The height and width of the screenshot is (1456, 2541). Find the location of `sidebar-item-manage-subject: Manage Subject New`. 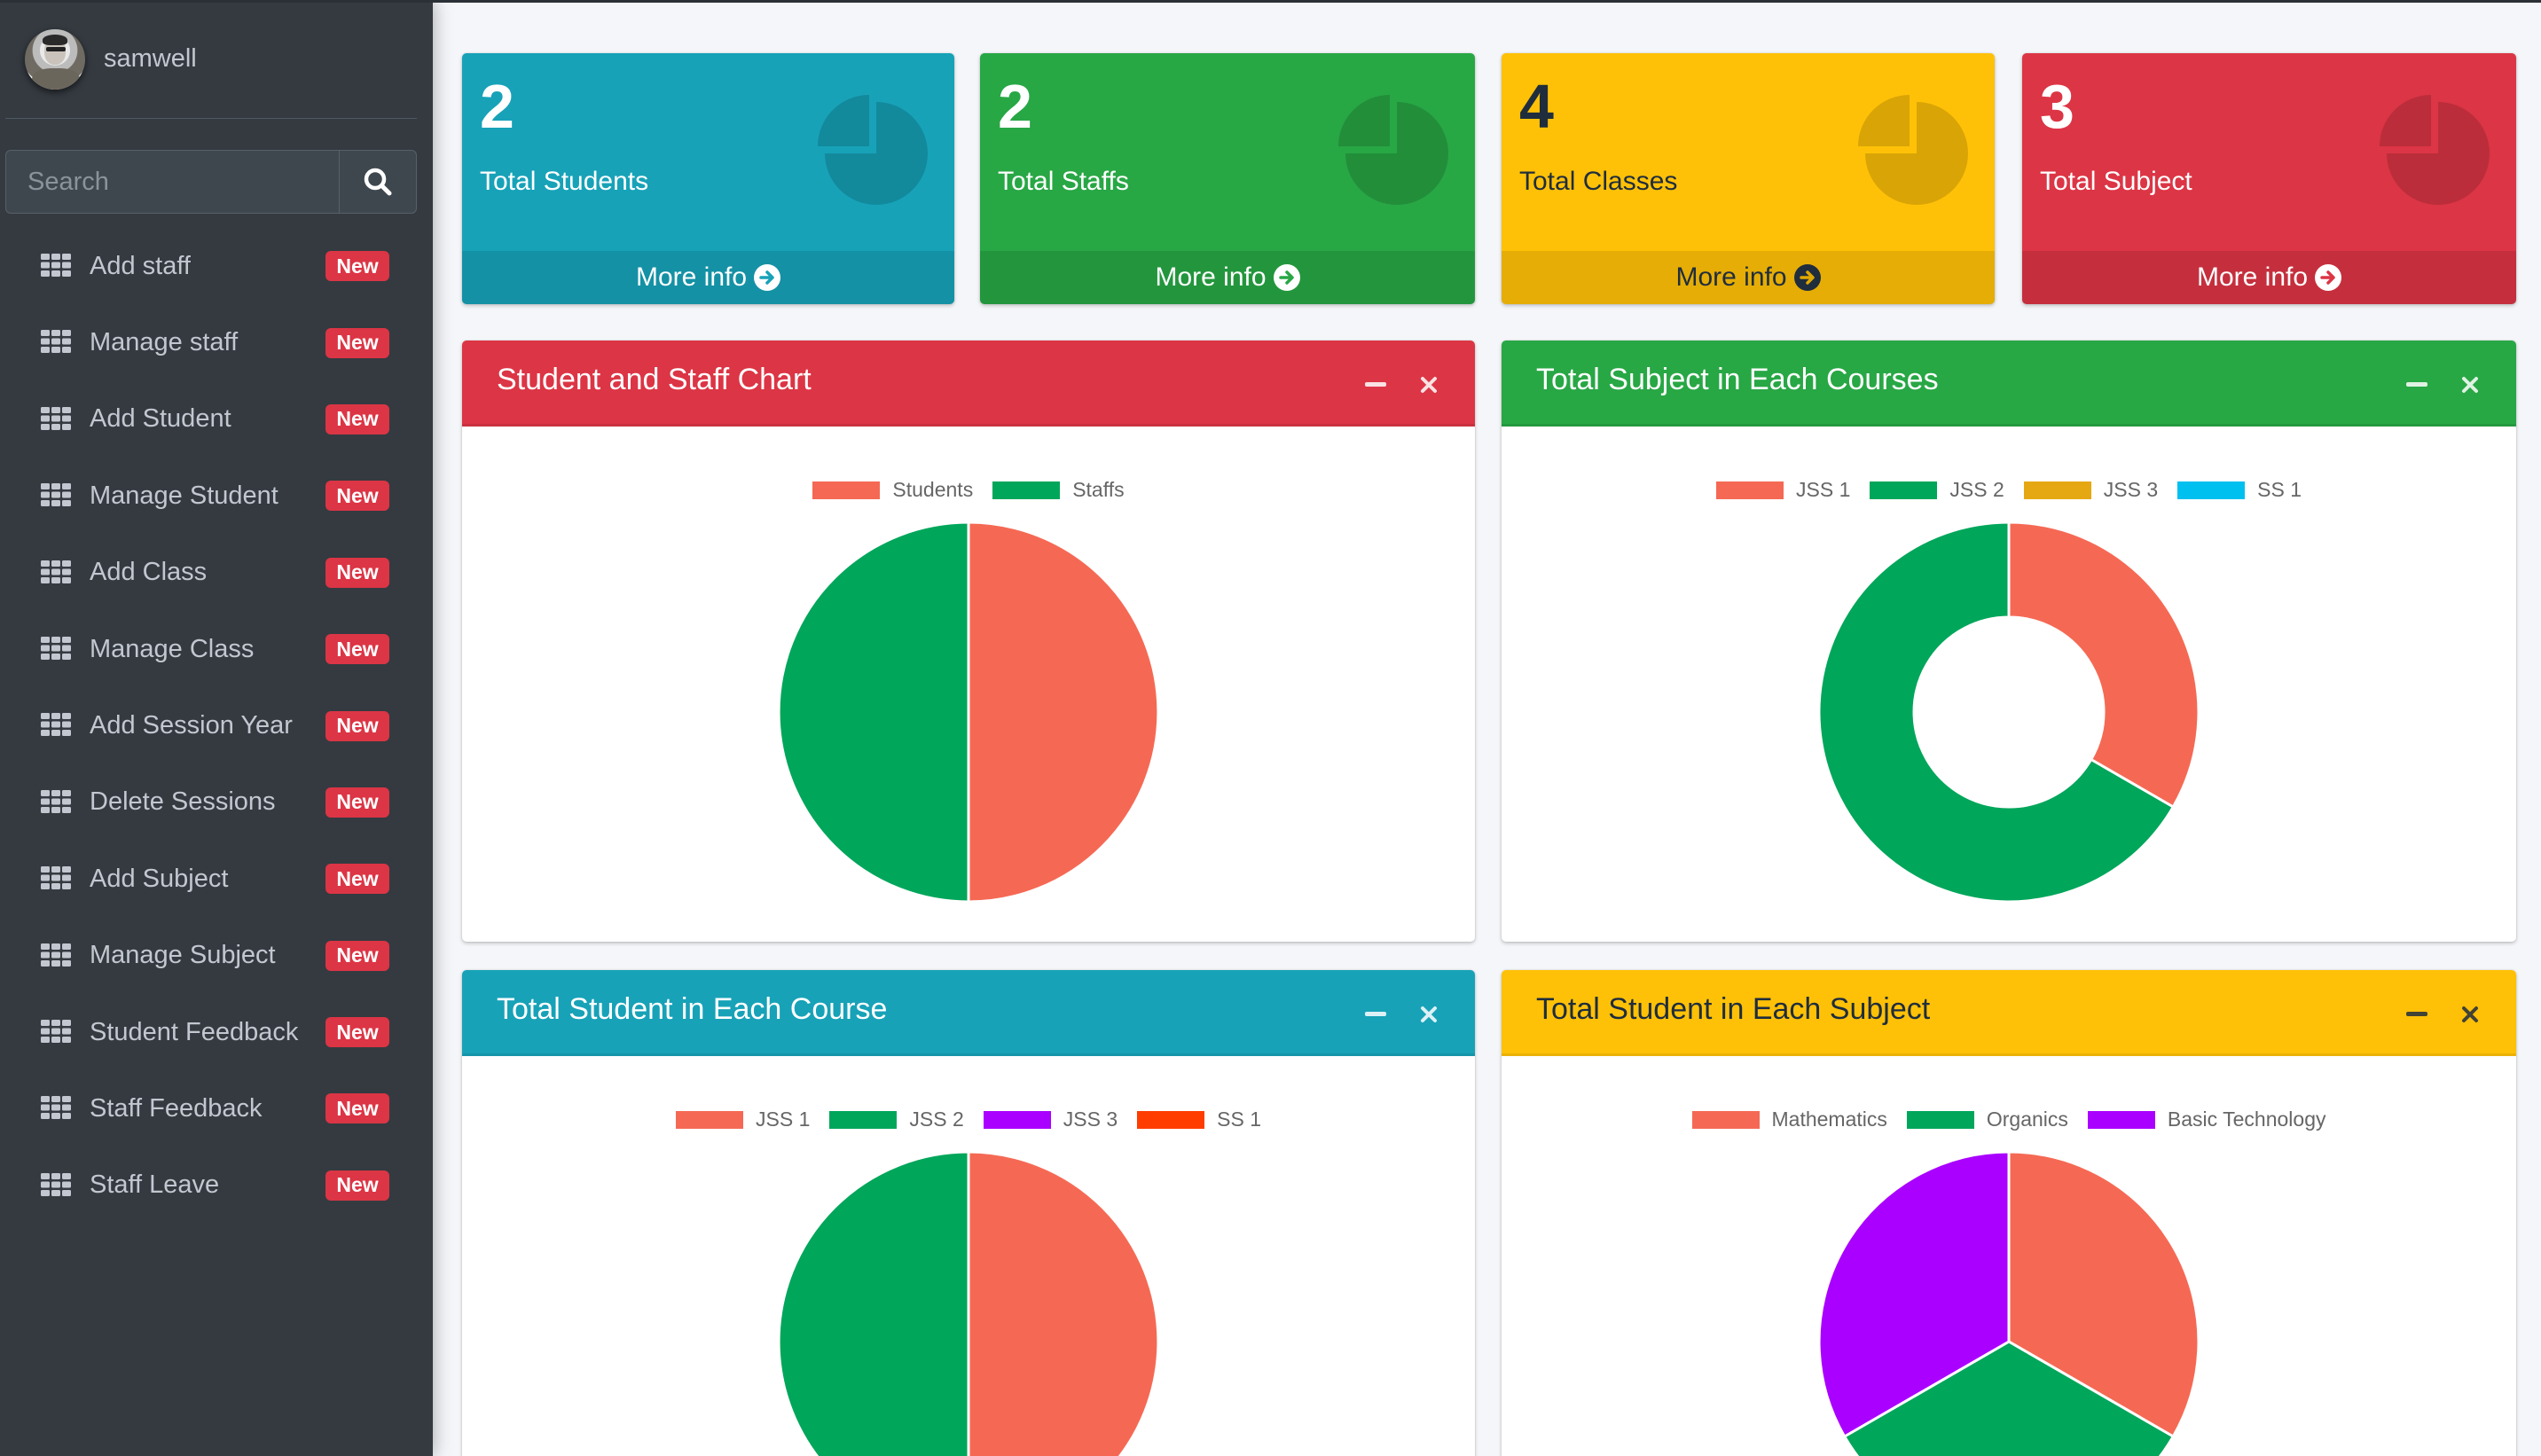

sidebar-item-manage-subject: Manage Subject New is located at coordinates (217, 956).